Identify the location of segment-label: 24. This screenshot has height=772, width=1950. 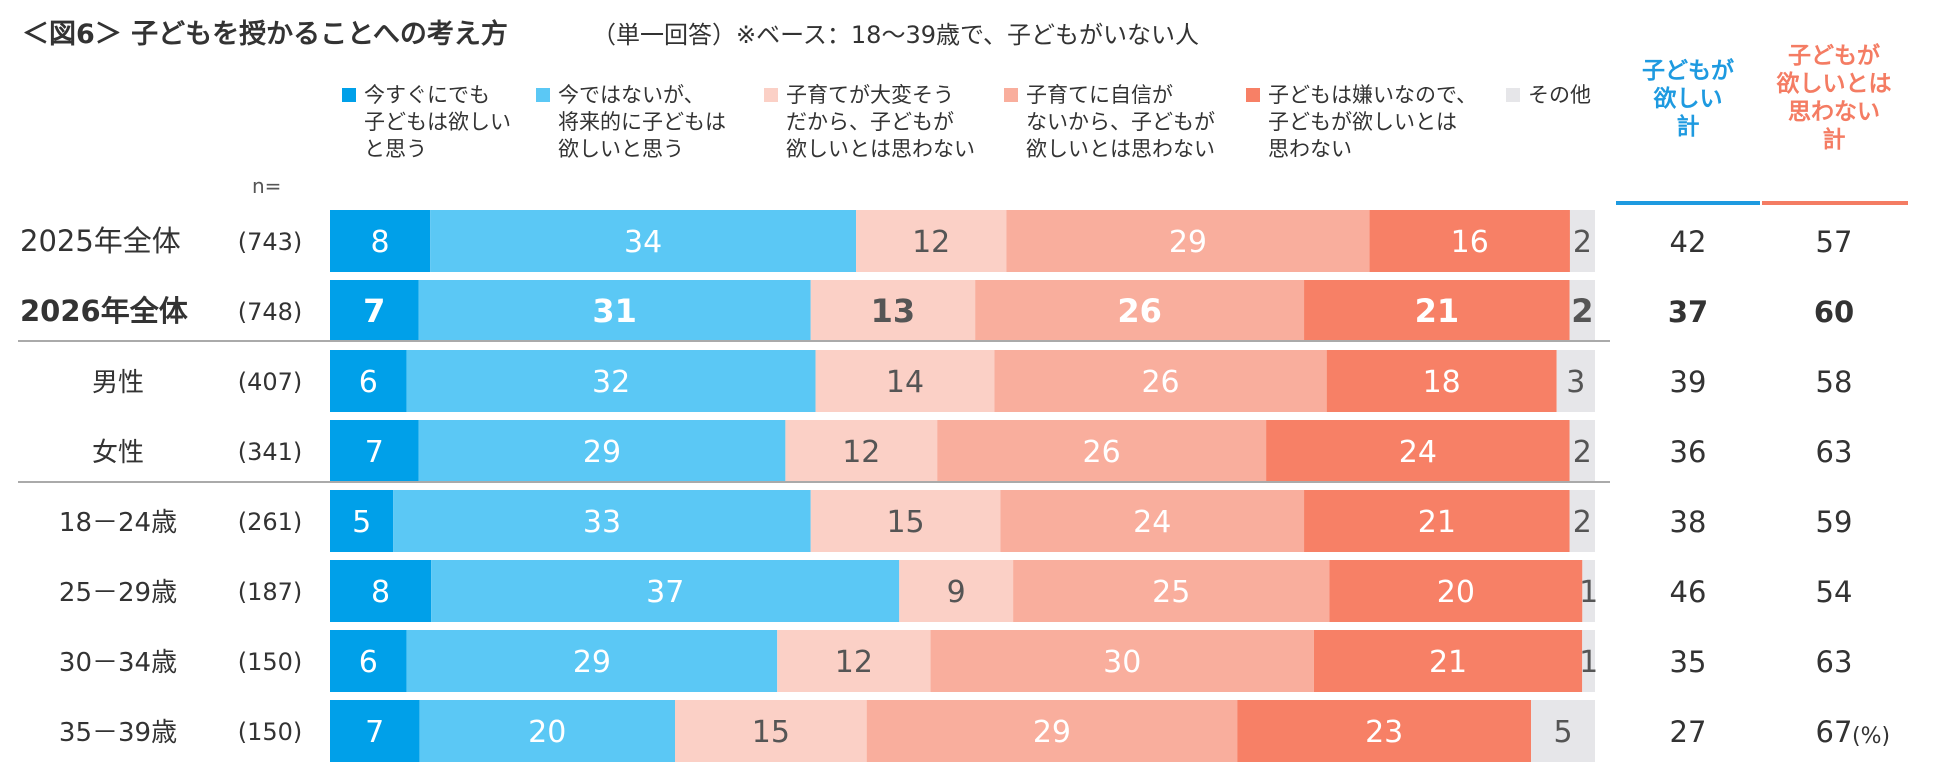
(1418, 452).